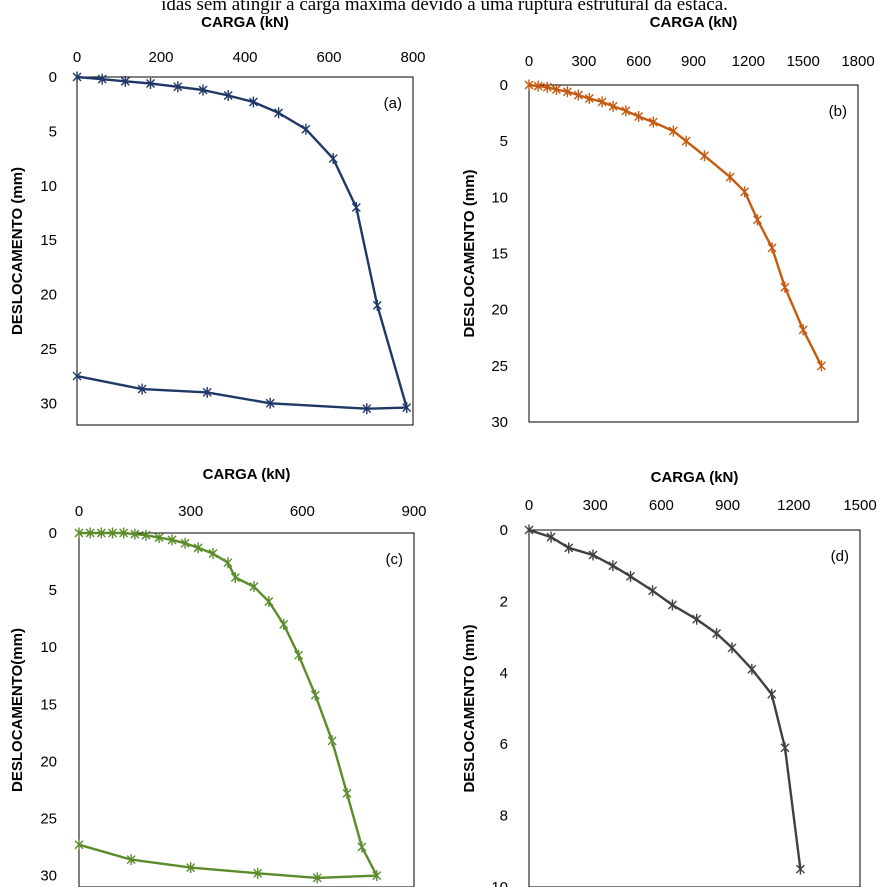  I want to click on y-tick-label: 8, so click(504, 816).